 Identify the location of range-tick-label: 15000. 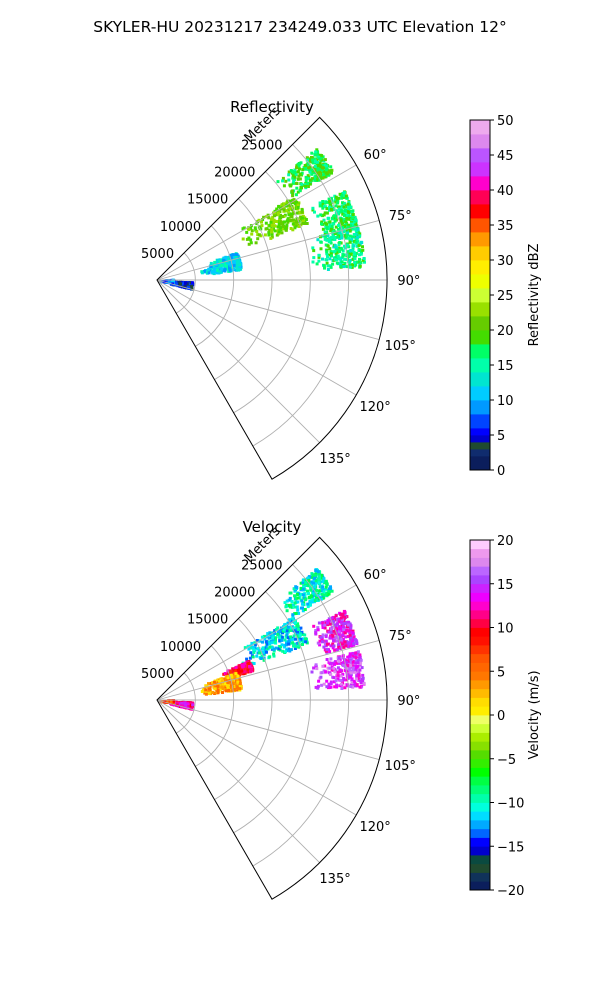
(207, 200).